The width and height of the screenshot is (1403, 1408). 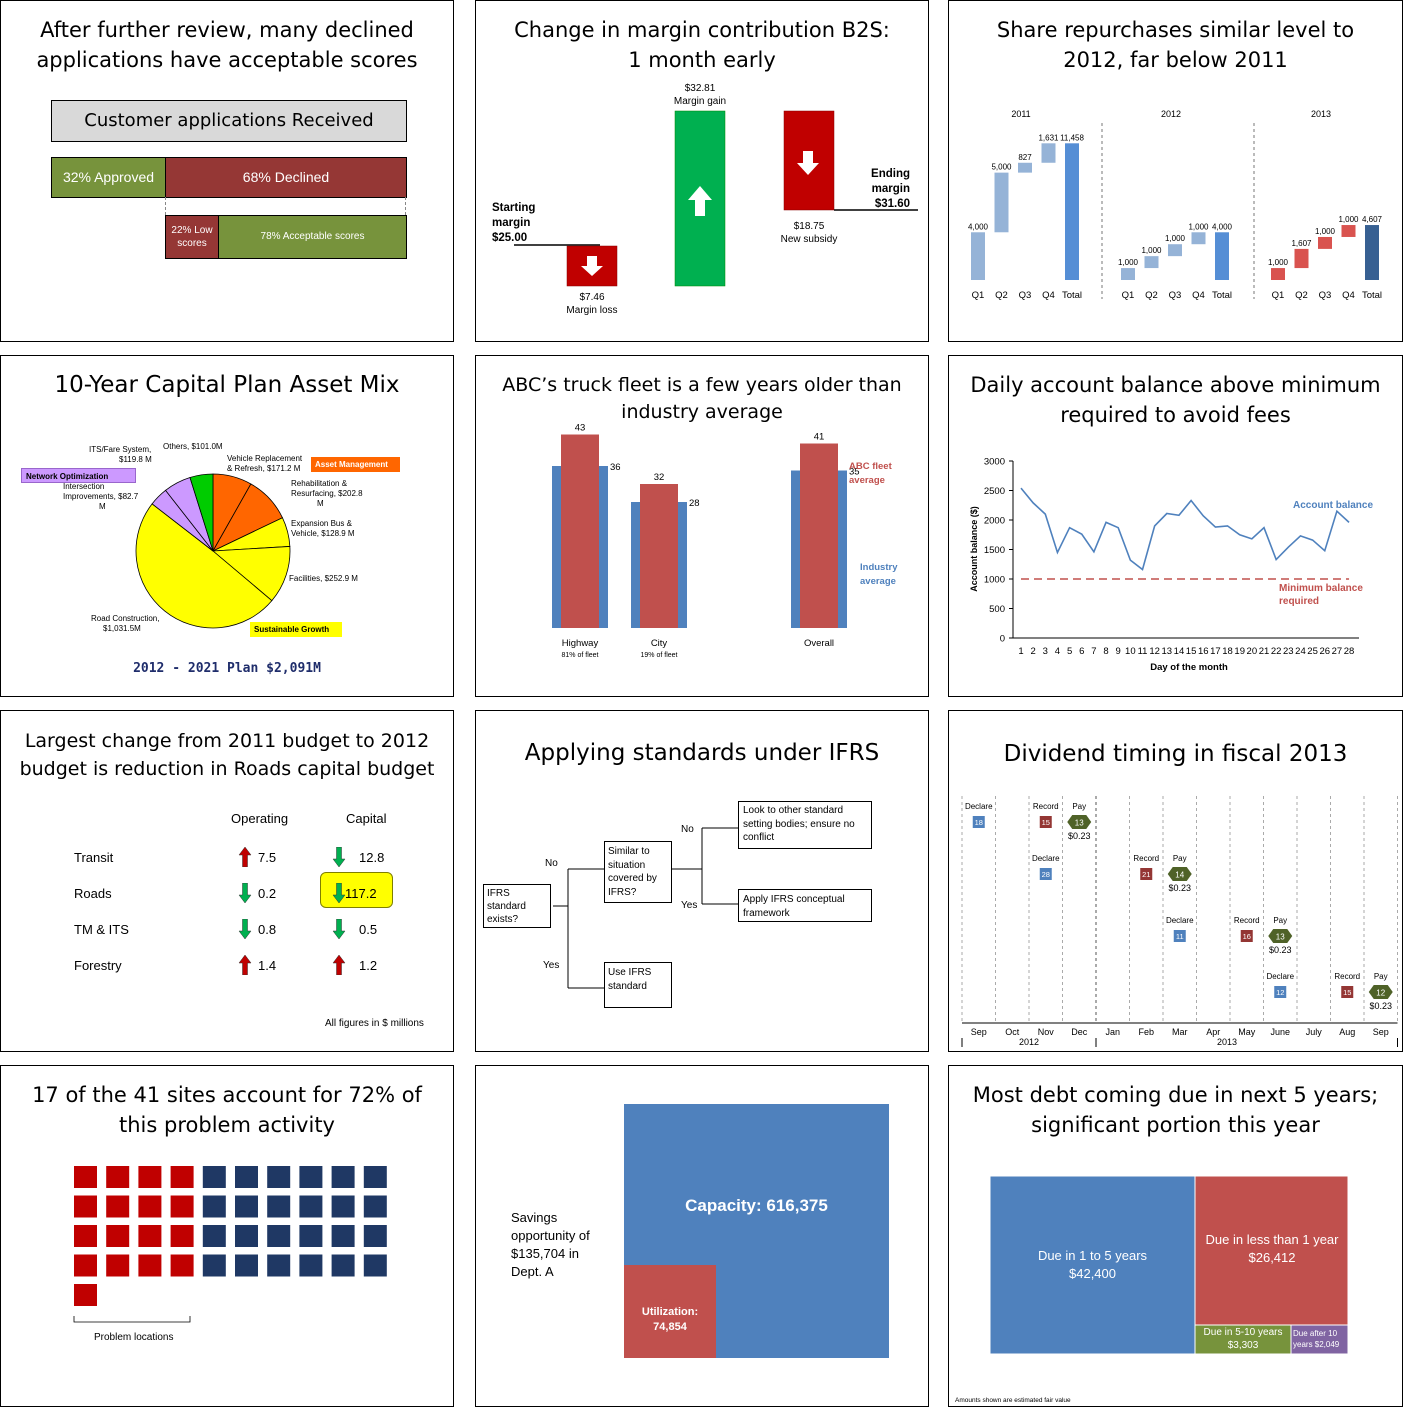 What do you see at coordinates (659, 643) in the screenshot?
I see `category-label: City` at bounding box center [659, 643].